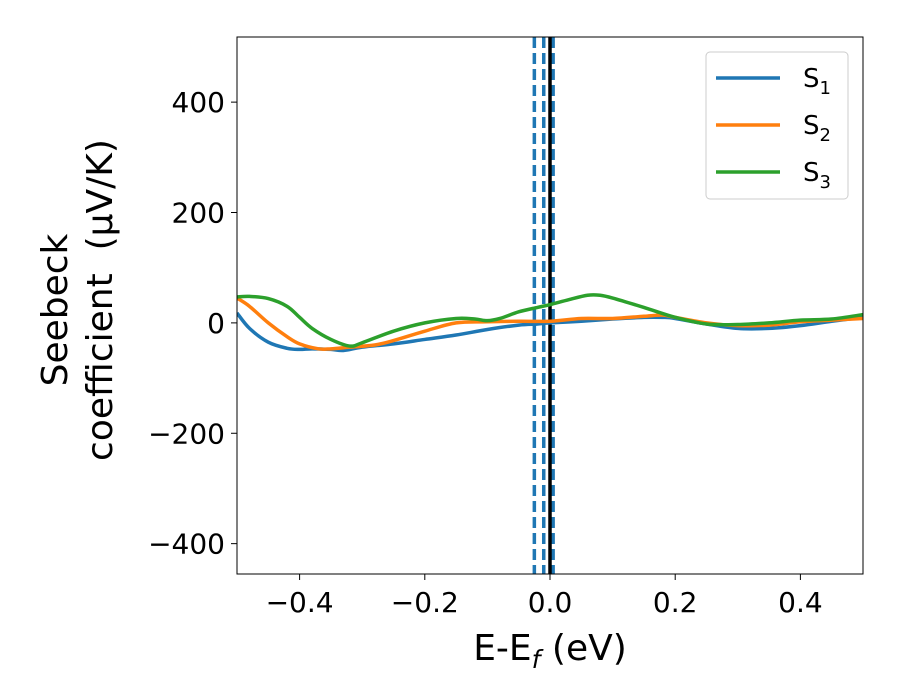 The height and width of the screenshot is (700, 900). I want to click on x-tick-label: −0.2, so click(425, 602).